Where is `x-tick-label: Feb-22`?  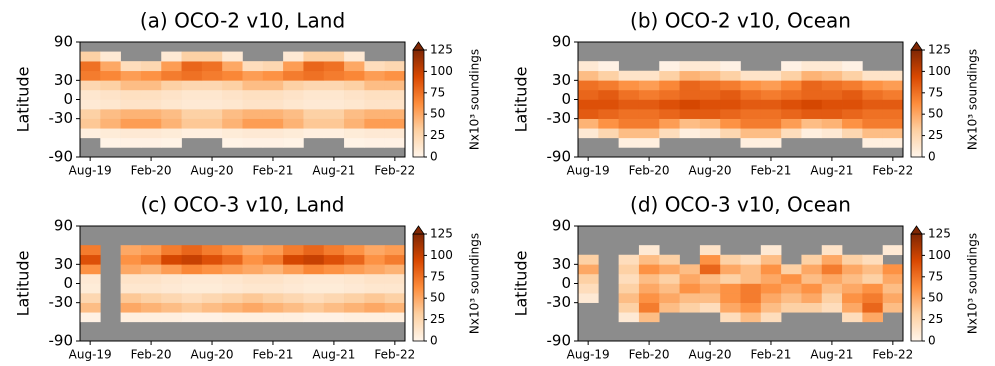 x-tick-label: Feb-22 is located at coordinates (394, 171).